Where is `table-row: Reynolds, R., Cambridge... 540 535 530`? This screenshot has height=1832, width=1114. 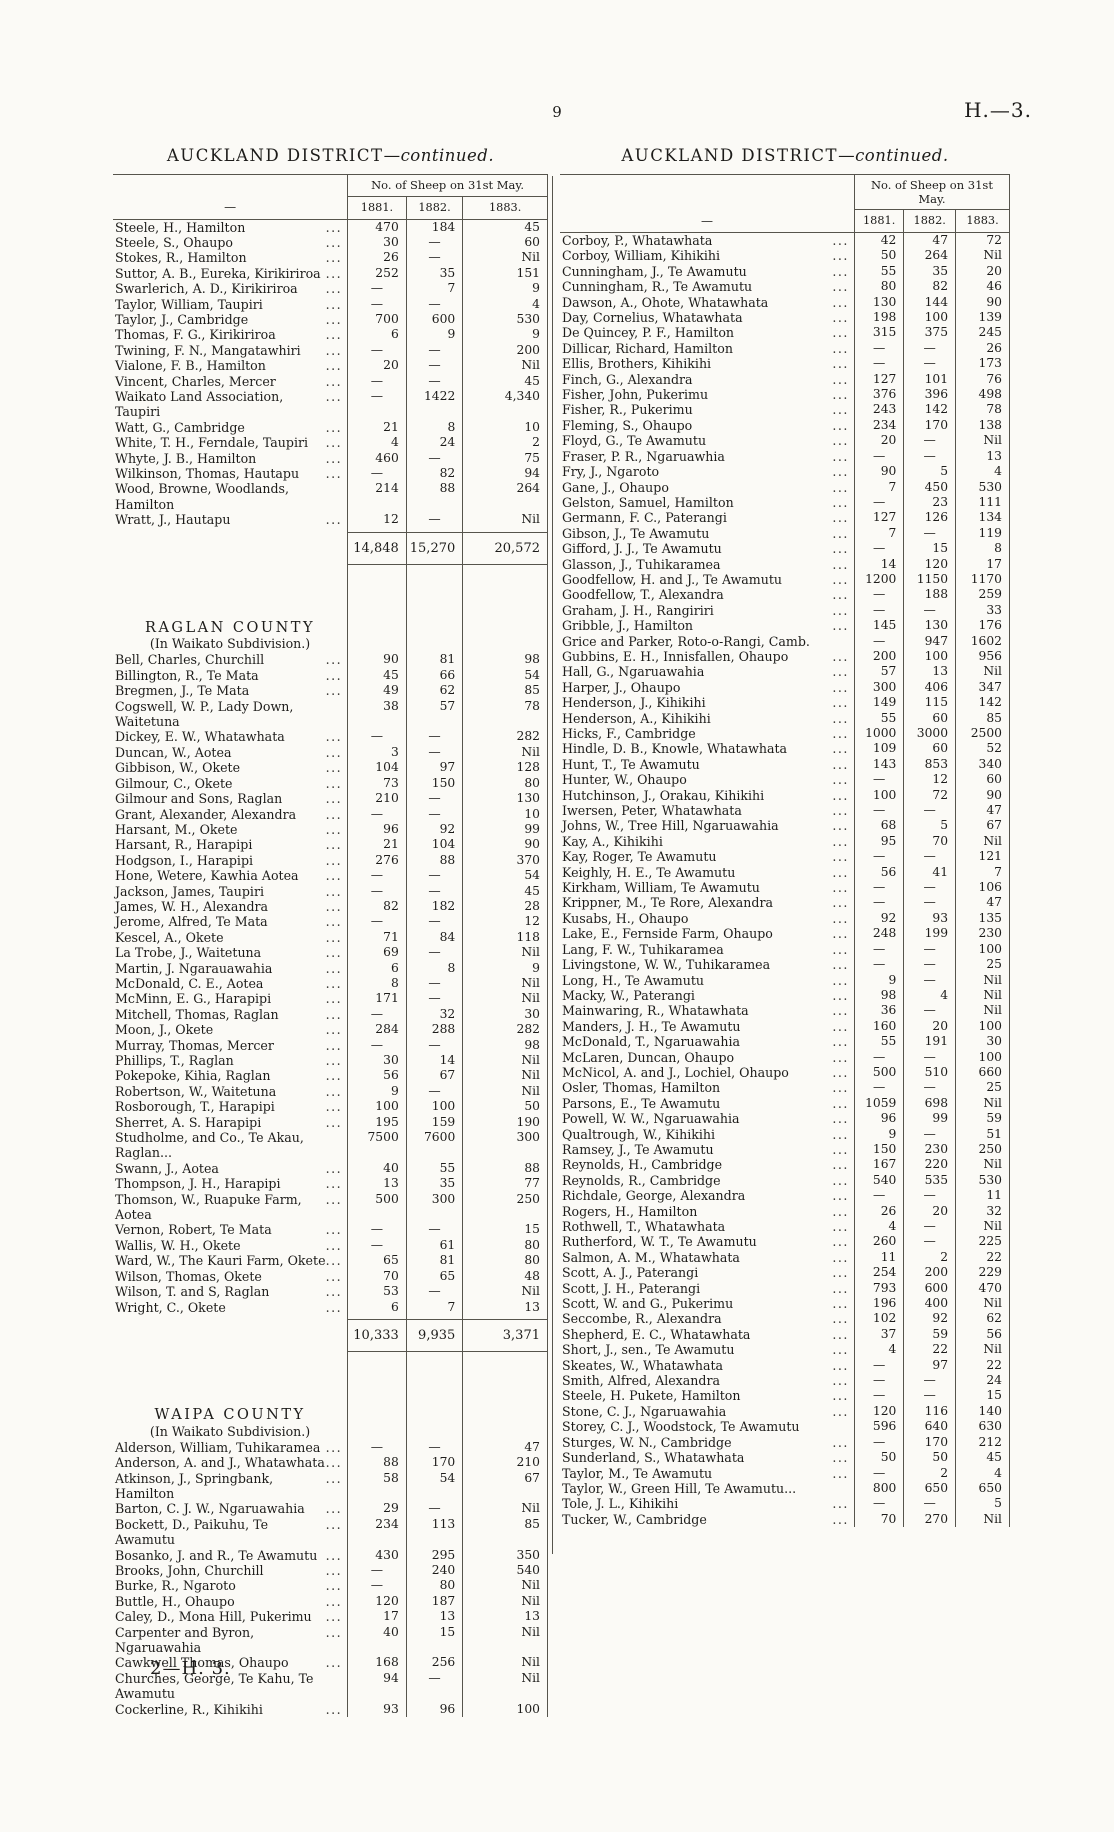
table-row: Reynolds, R., Cambridge... 540 535 530 is located at coordinates (785, 1180).